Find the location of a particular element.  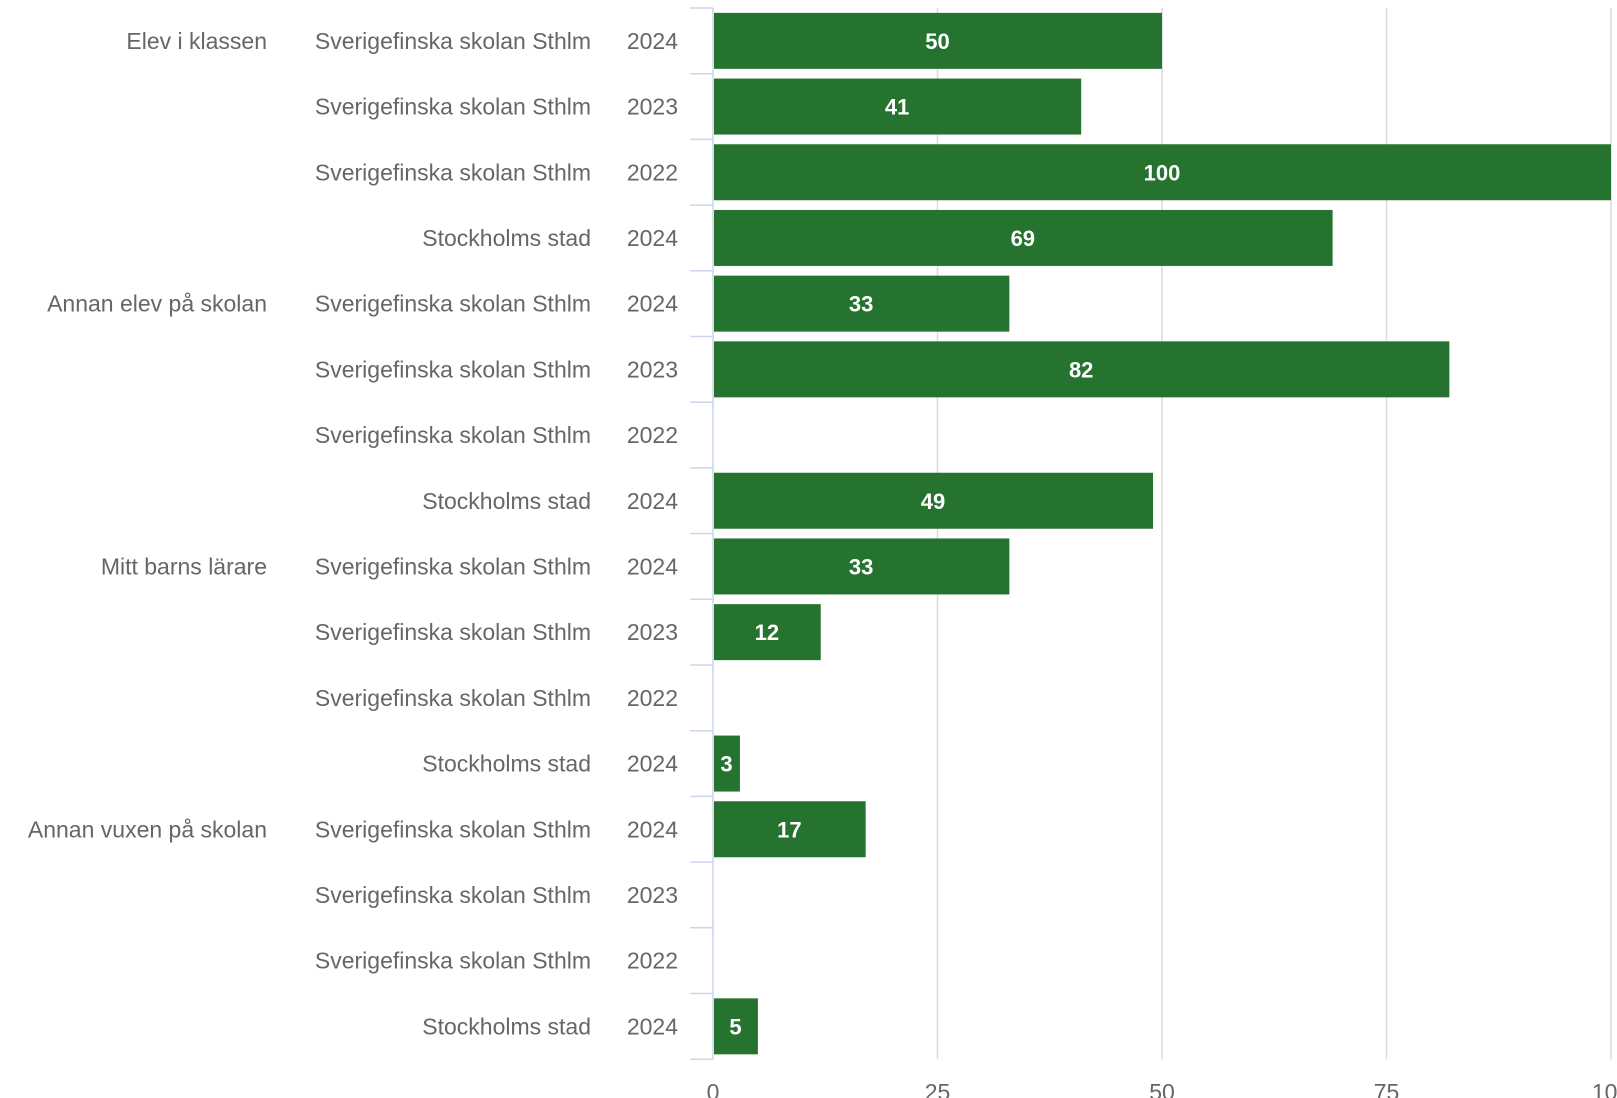

data-label: 100 is located at coordinates (1162, 172).